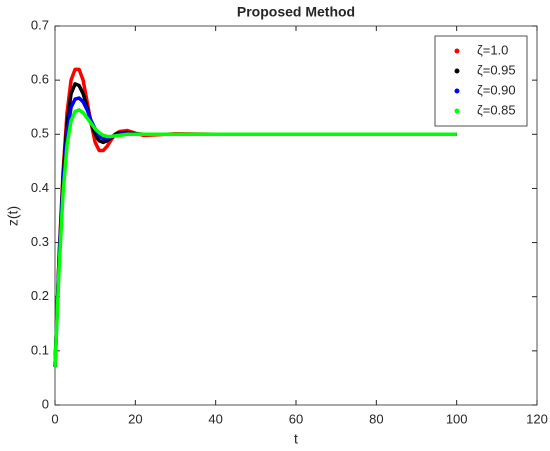 This screenshot has width=550, height=451. Describe the element at coordinates (40, 79) in the screenshot. I see `y-tick-label: 0.6` at that location.